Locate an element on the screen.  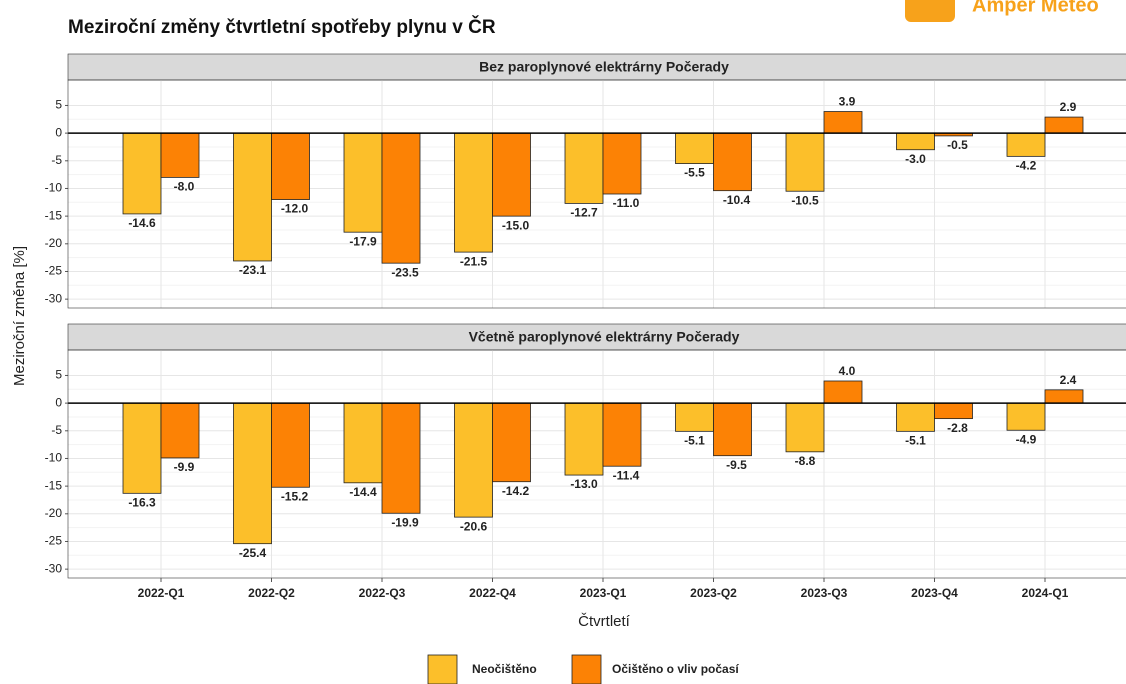
data-label: 2.4 is located at coordinates (1068, 380).